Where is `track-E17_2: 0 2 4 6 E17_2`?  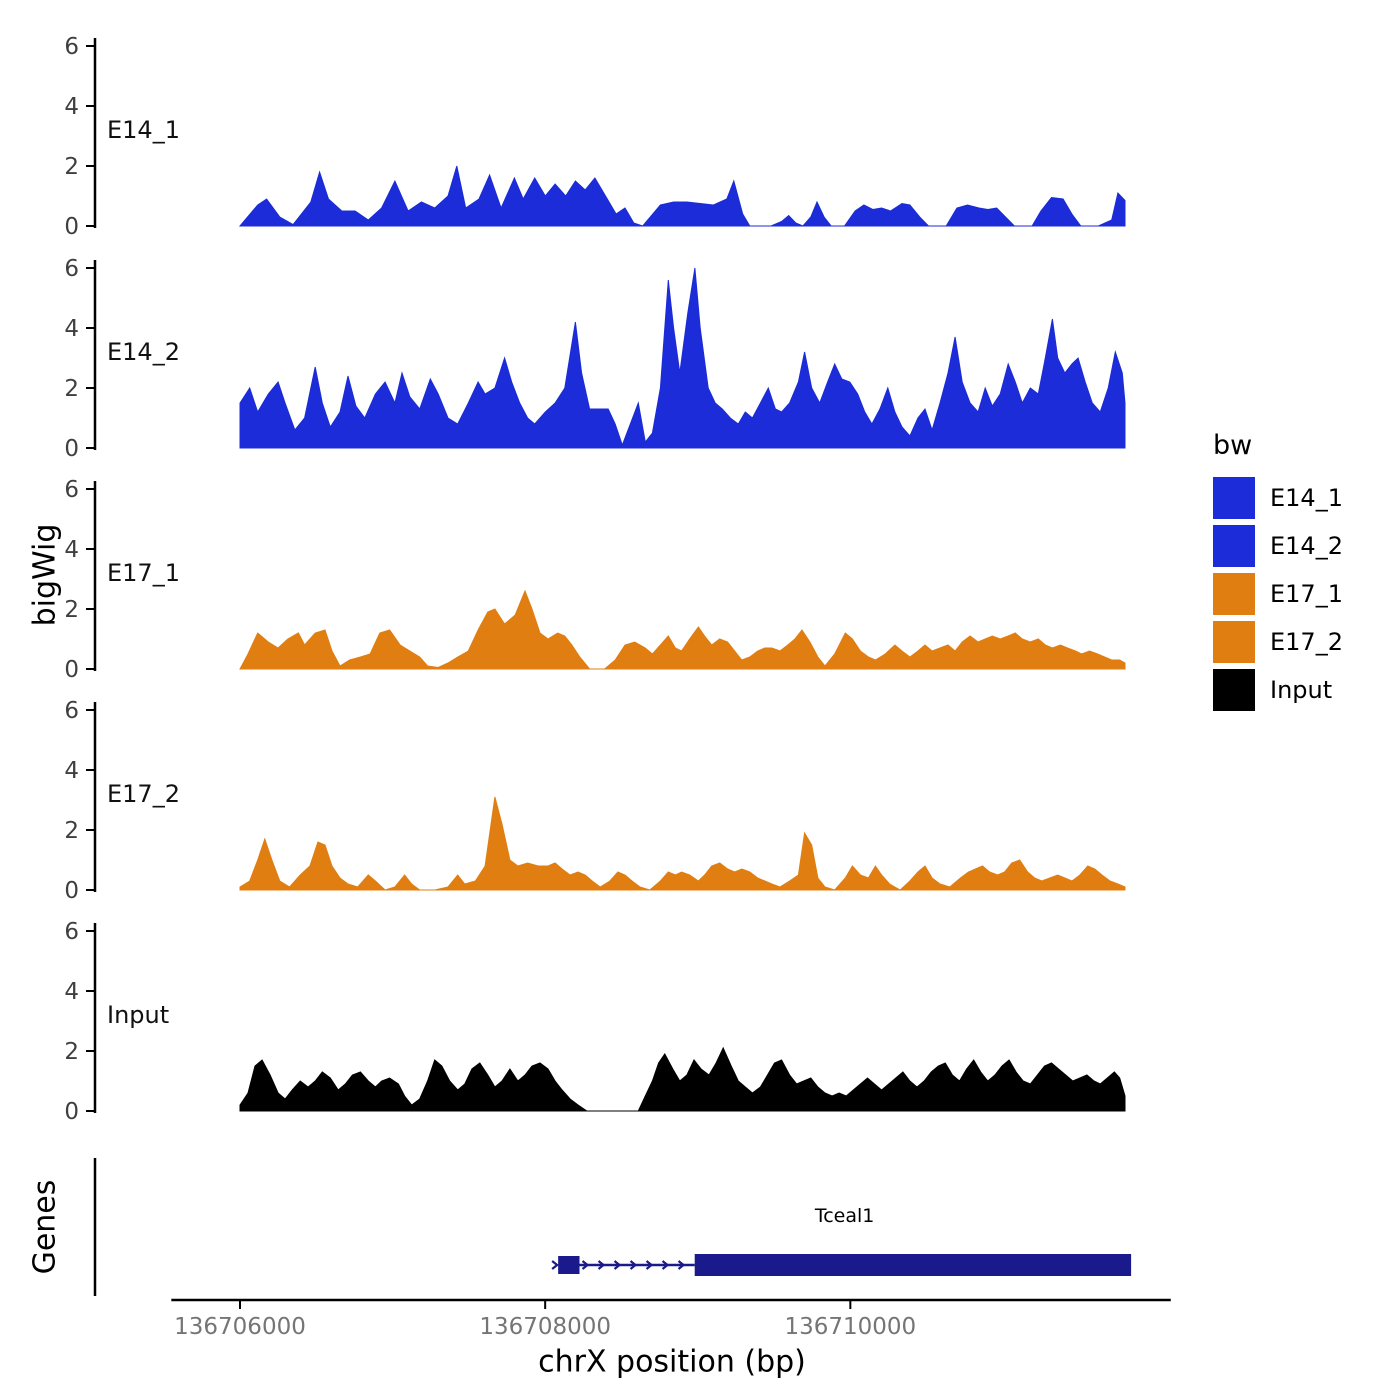 track-E17_2: 0 2 4 6 E17_2 is located at coordinates (595, 801).